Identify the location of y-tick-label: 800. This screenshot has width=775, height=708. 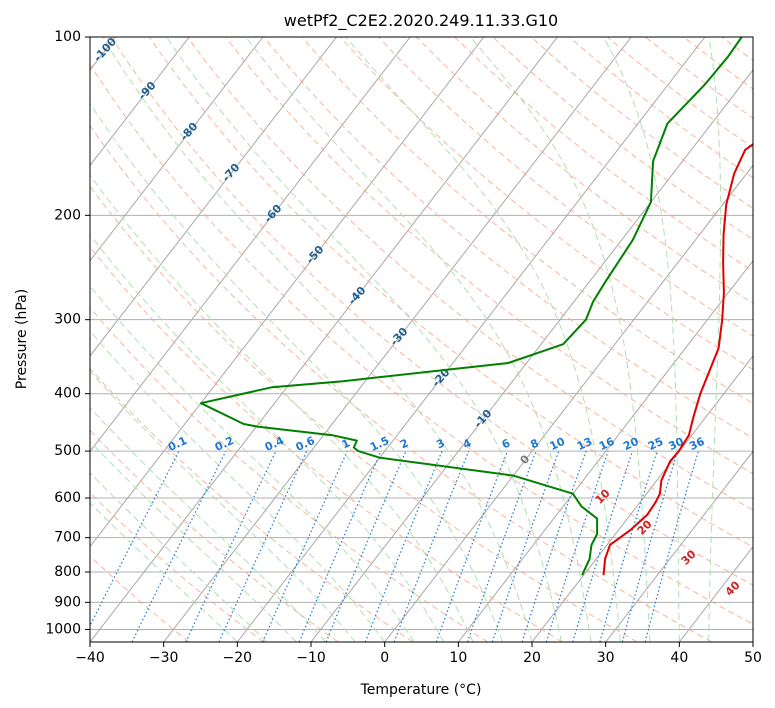
(67, 572).